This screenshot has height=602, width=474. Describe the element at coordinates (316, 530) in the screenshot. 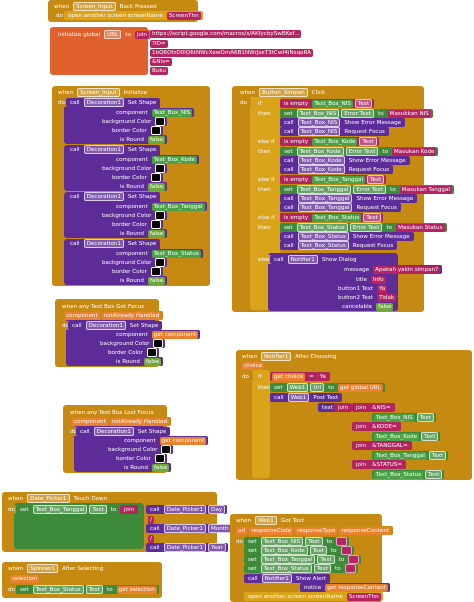

I see `block-token: responseType` at that location.